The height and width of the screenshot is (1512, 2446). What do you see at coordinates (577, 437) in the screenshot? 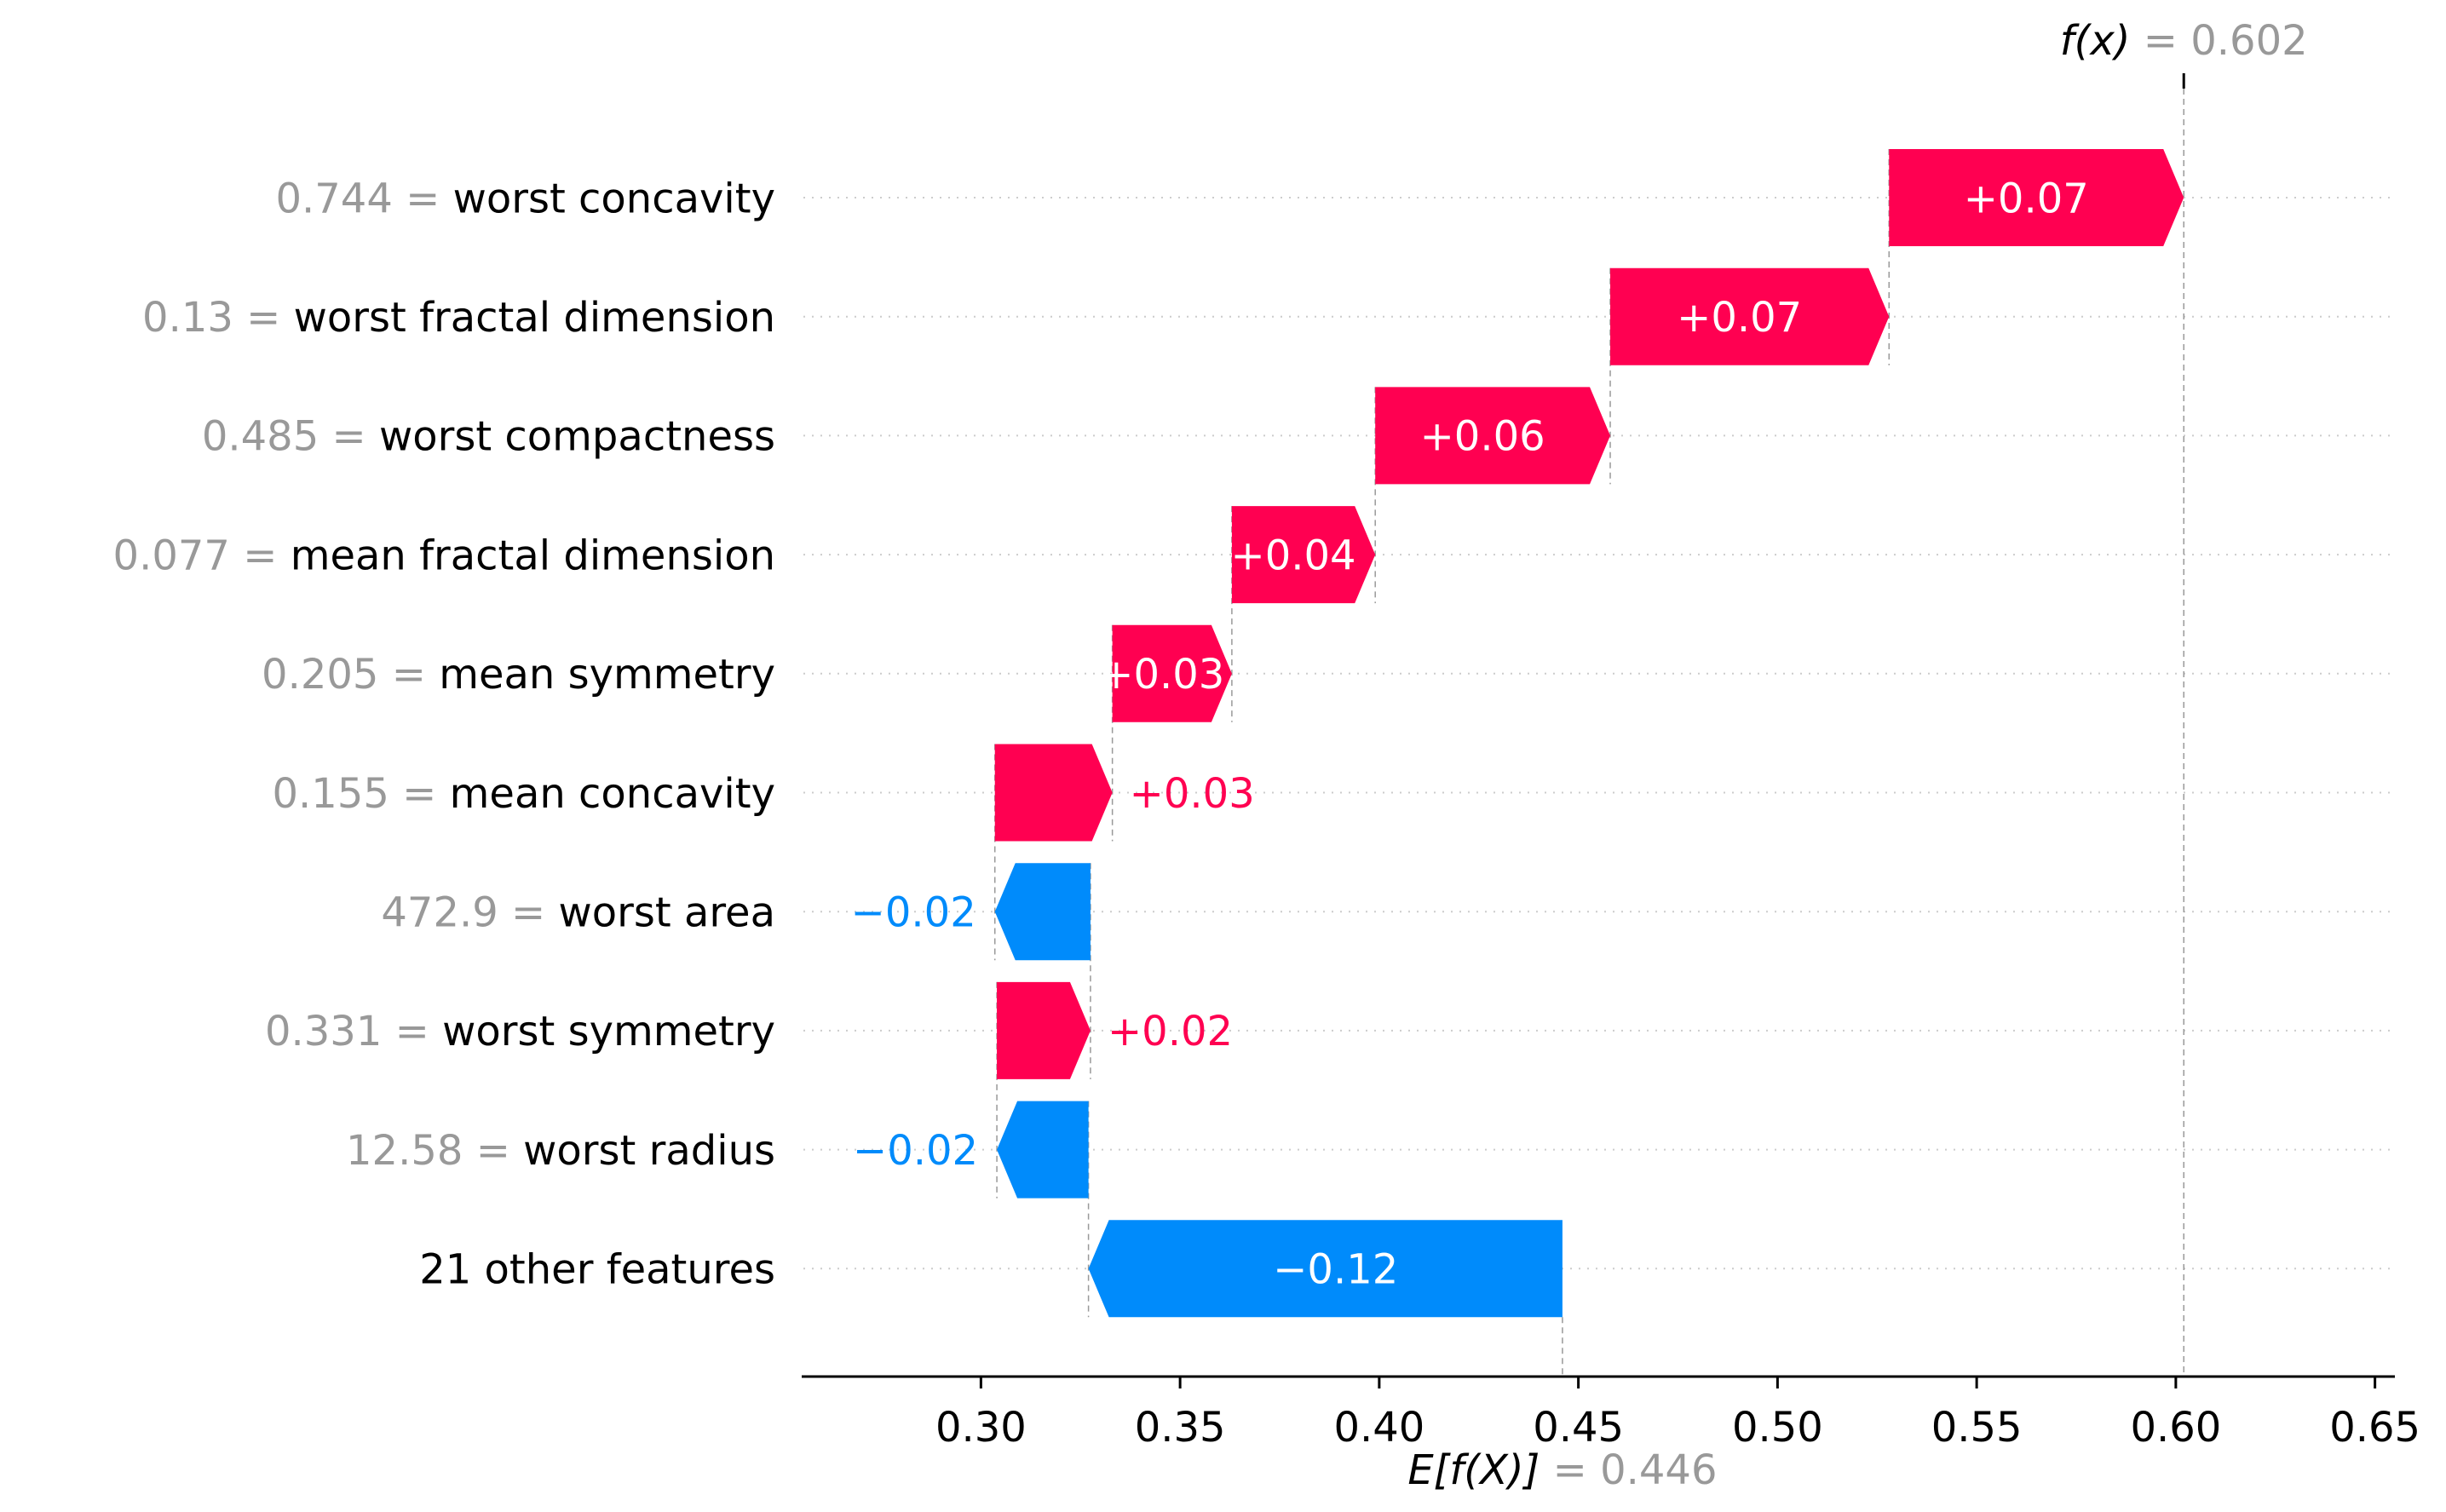
I see `feature-name: worst compactness` at bounding box center [577, 437].